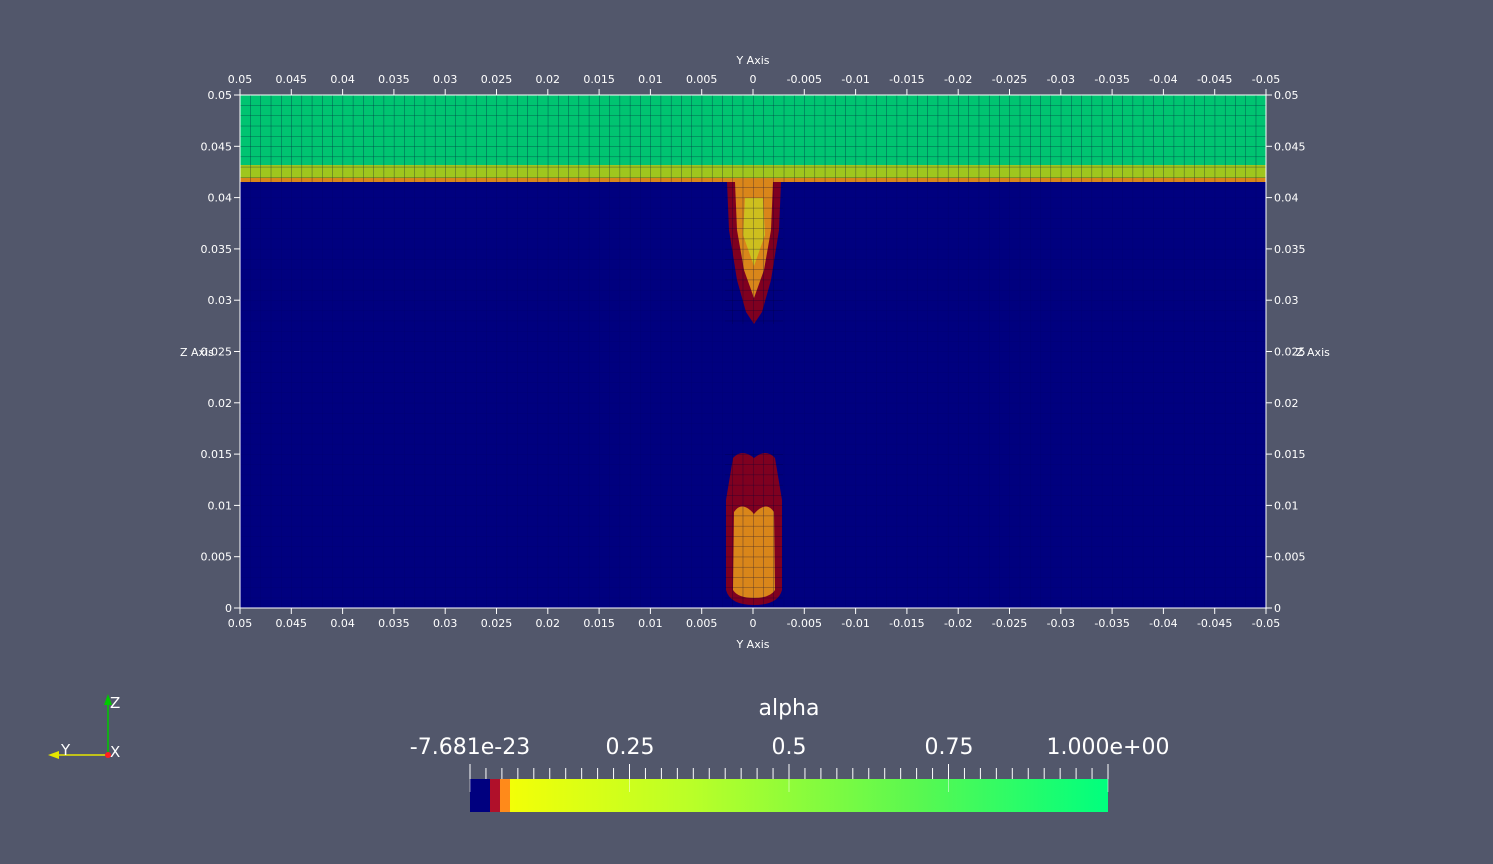  Describe the element at coordinates (754, 253) in the screenshot. I see `mesh-lines-jet-upper` at that location.